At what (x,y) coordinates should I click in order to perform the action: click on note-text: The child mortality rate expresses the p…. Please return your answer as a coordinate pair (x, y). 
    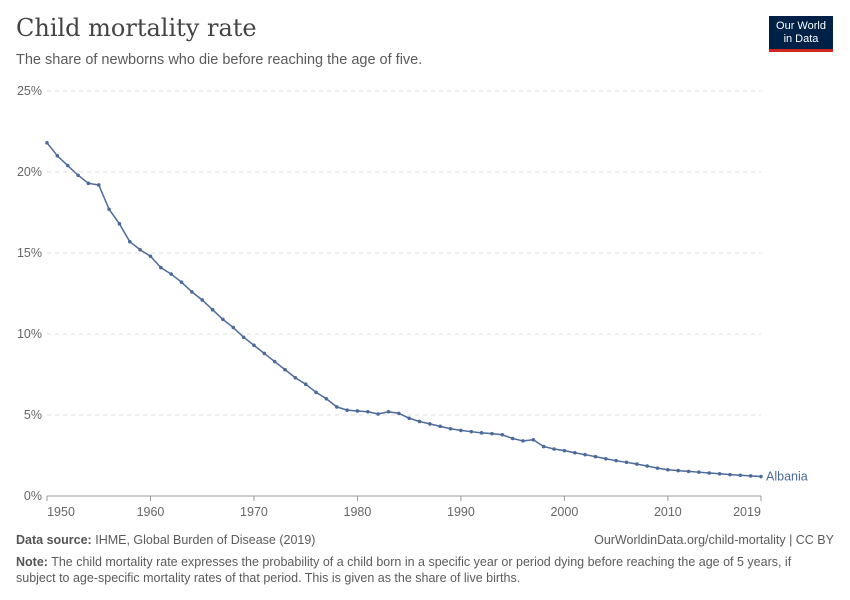
    Looking at the image, I should click on (404, 570).